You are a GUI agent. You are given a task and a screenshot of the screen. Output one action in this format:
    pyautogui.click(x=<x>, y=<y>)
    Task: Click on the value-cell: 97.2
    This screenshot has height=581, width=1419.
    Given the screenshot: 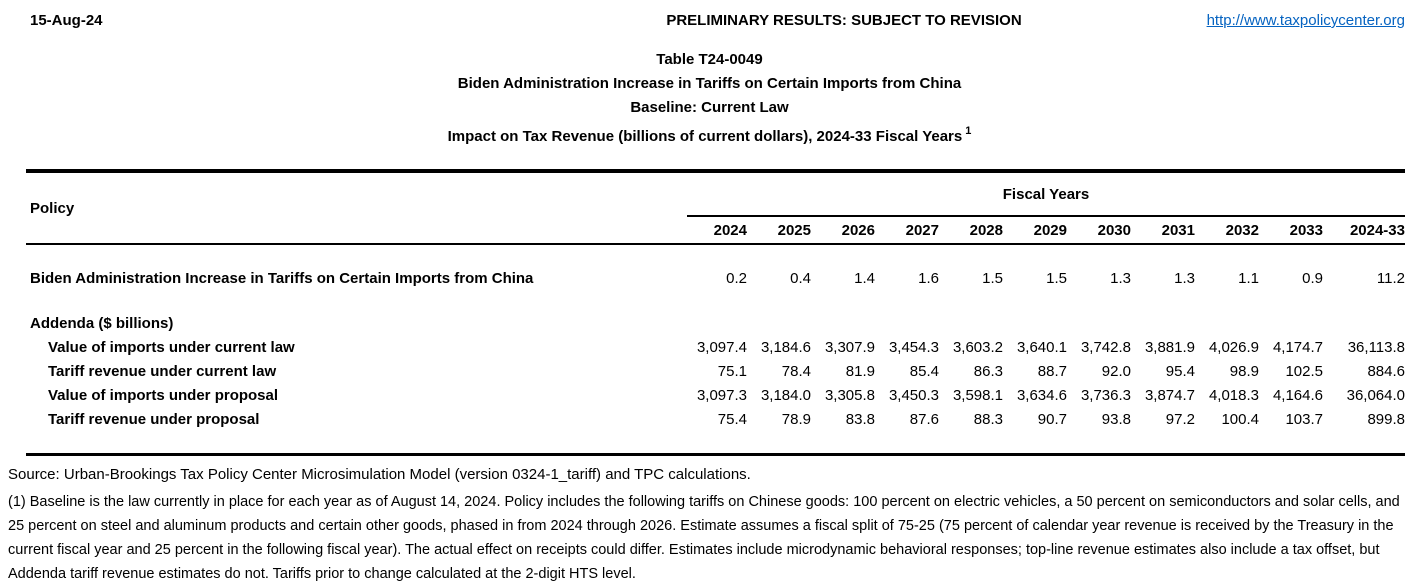 What is the action you would take?
    pyautogui.click(x=1180, y=419)
    